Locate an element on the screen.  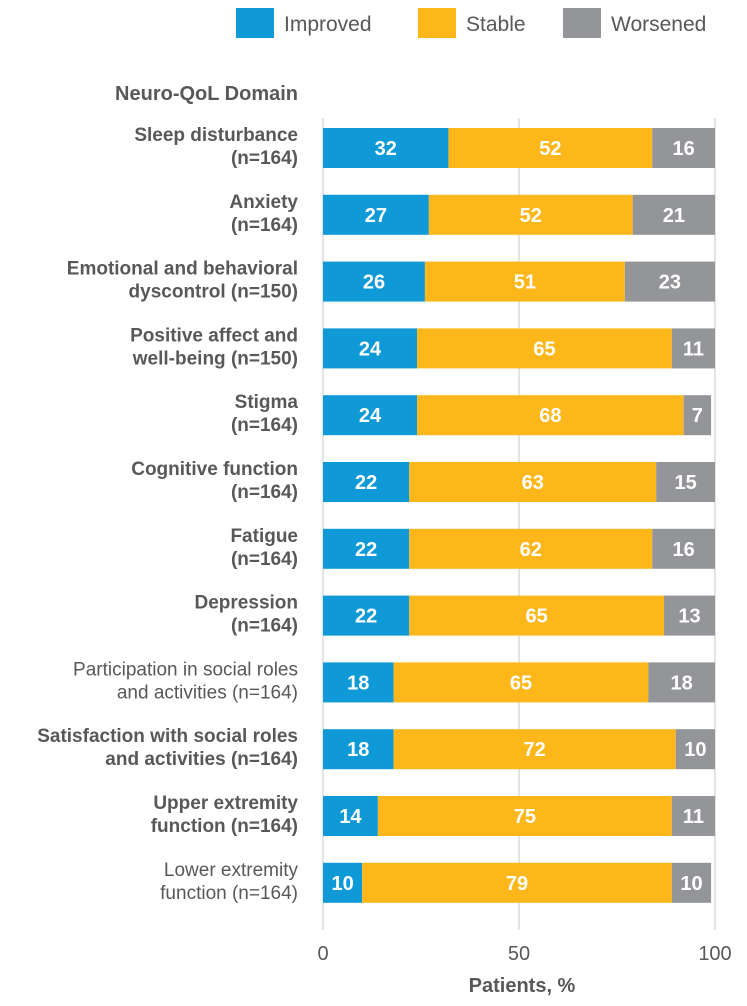
category-label-line: Anxiety is located at coordinates (263, 202).